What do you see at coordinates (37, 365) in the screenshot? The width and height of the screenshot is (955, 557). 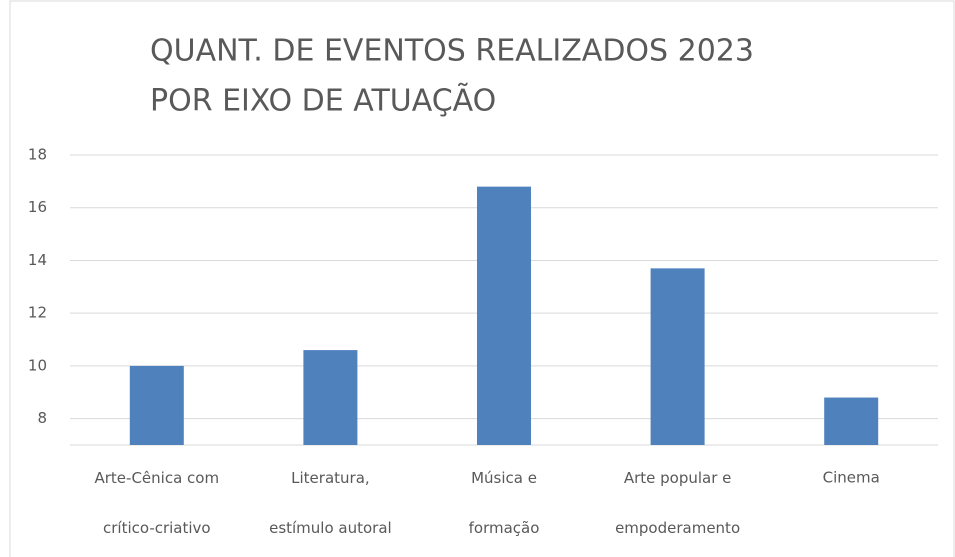 I see `y-tick-label: 10` at bounding box center [37, 365].